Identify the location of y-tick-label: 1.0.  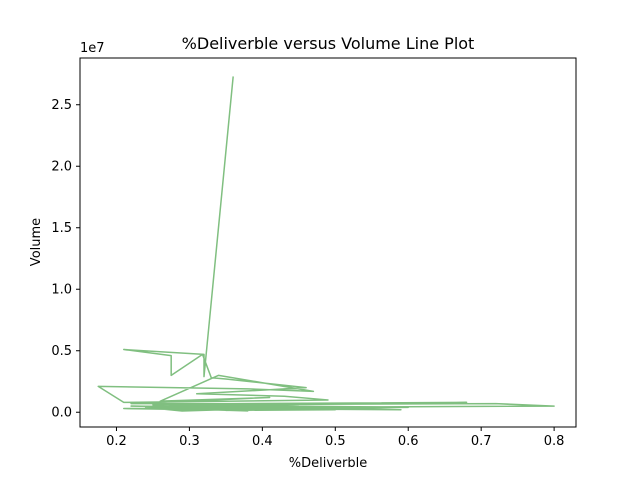
(61, 290).